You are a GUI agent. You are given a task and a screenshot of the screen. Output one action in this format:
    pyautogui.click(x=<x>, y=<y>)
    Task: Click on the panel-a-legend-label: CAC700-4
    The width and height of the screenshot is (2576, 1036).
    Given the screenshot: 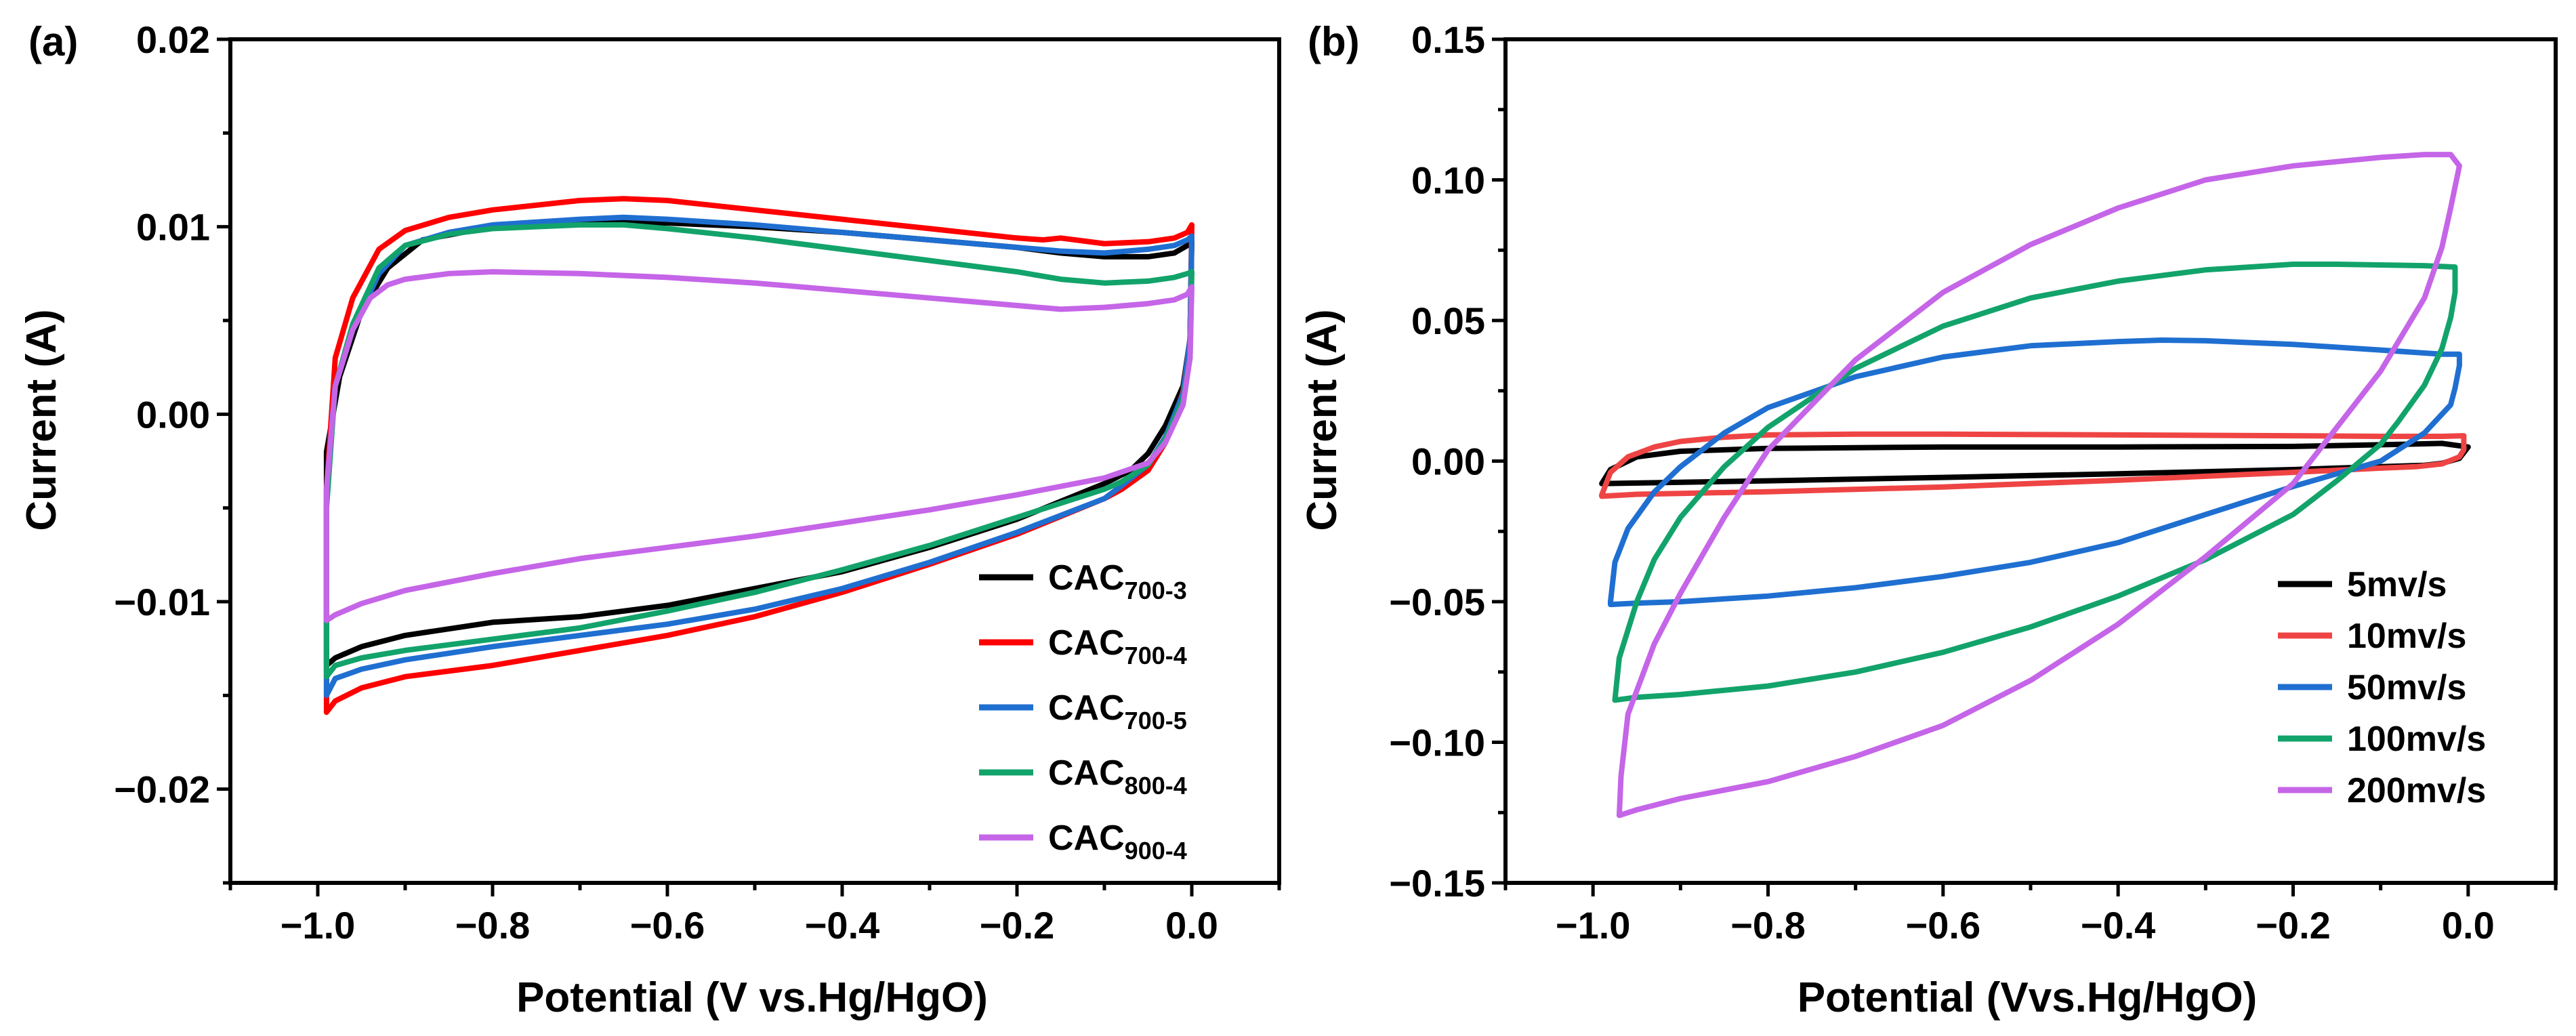 What is the action you would take?
    pyautogui.click(x=1117, y=646)
    